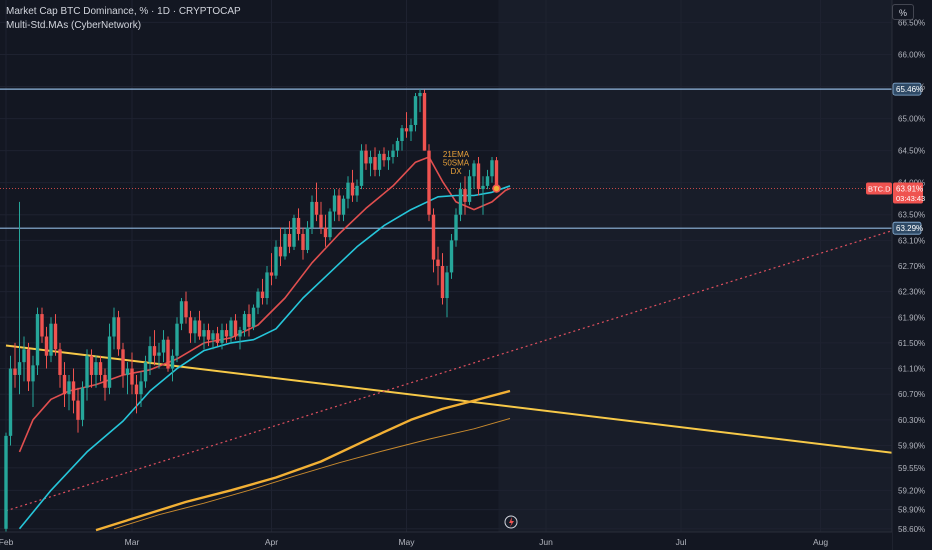  What do you see at coordinates (911, 292) in the screenshot?
I see `price-tick-label: 62.30%` at bounding box center [911, 292].